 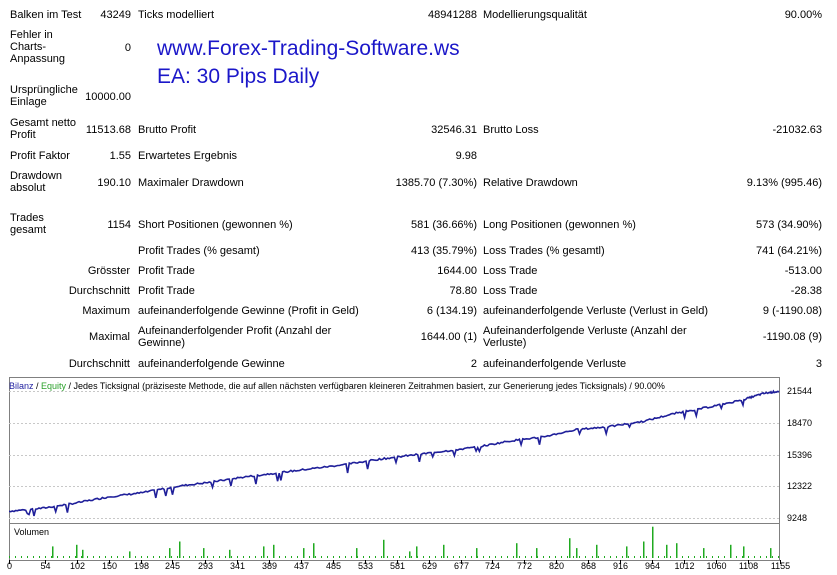 What do you see at coordinates (46, 15) in the screenshot?
I see `bars-label: Balken im Test` at bounding box center [46, 15].